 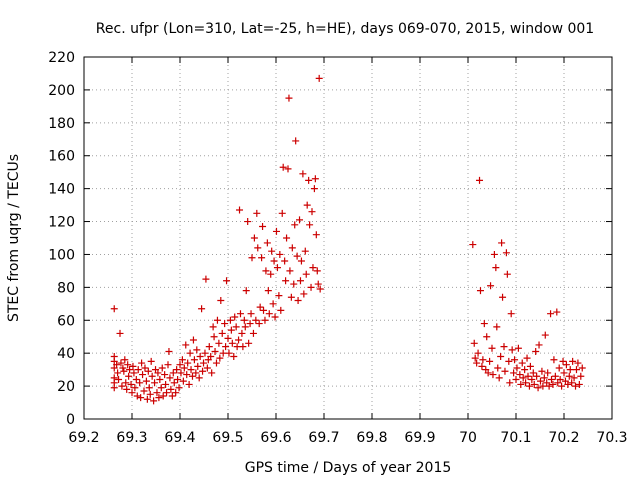 What do you see at coordinates (61, 223) in the screenshot?
I see `y-tick-label: 120` at bounding box center [61, 223].